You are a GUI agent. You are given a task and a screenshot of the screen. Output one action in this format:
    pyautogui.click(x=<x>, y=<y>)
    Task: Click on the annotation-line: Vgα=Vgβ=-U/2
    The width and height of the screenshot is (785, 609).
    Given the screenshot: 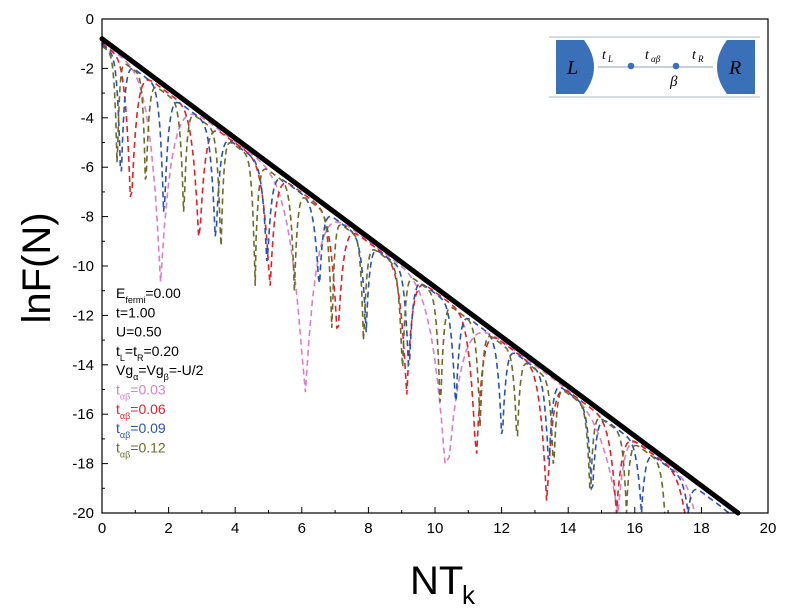 What is the action you would take?
    pyautogui.click(x=160, y=372)
    